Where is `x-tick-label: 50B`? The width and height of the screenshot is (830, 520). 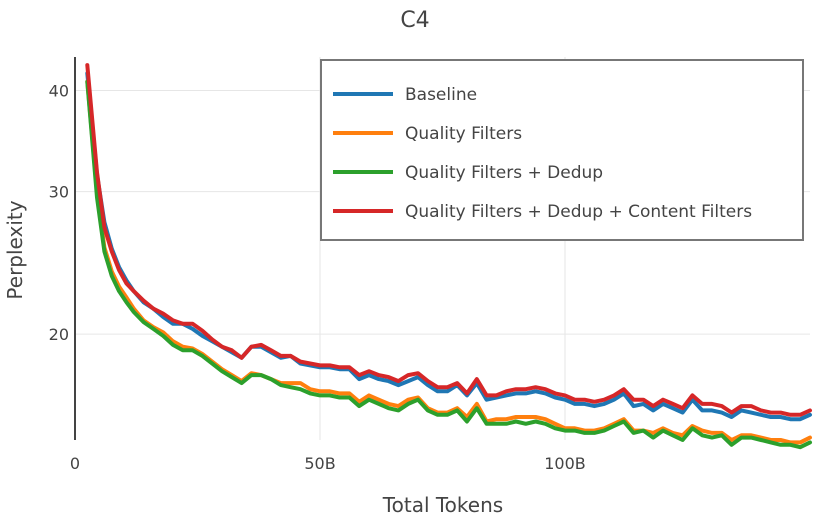
x-tick-label: 50B is located at coordinates (319, 463).